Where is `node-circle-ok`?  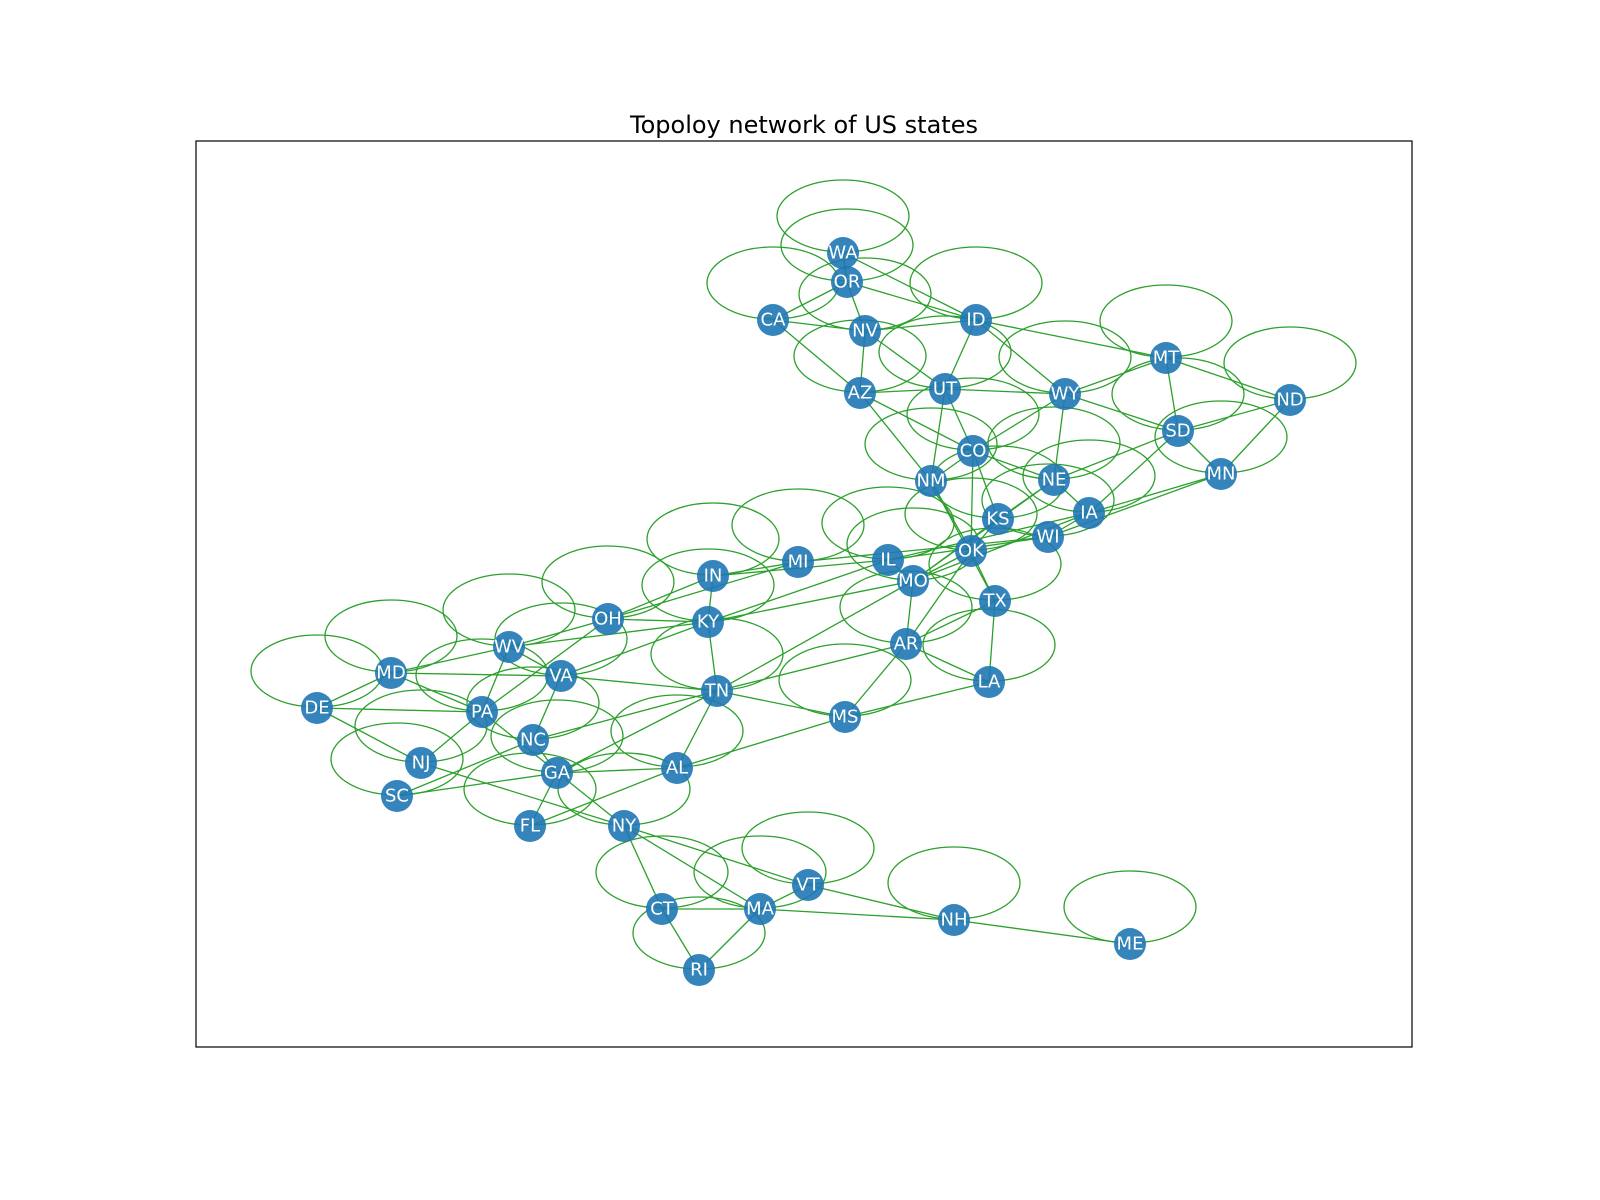 node-circle-ok is located at coordinates (971, 551).